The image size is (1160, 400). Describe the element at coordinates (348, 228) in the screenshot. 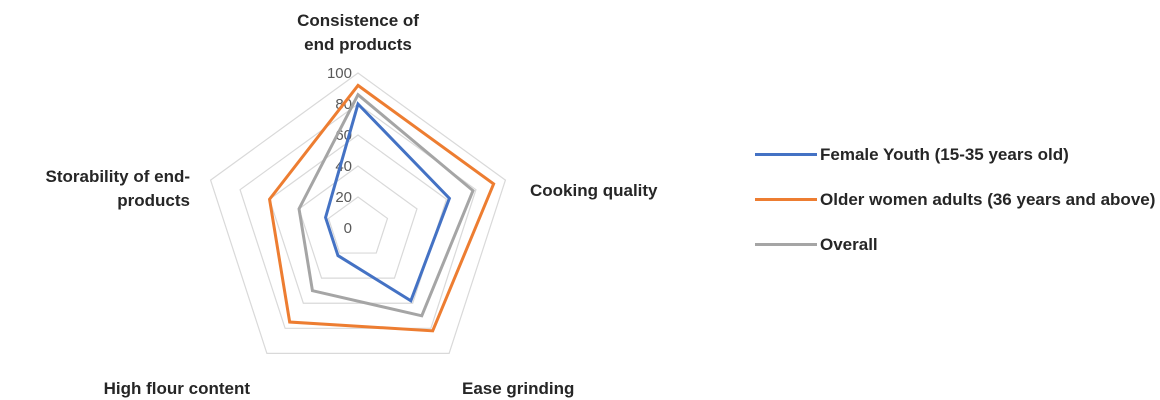

I see `tick-label: 0` at that location.